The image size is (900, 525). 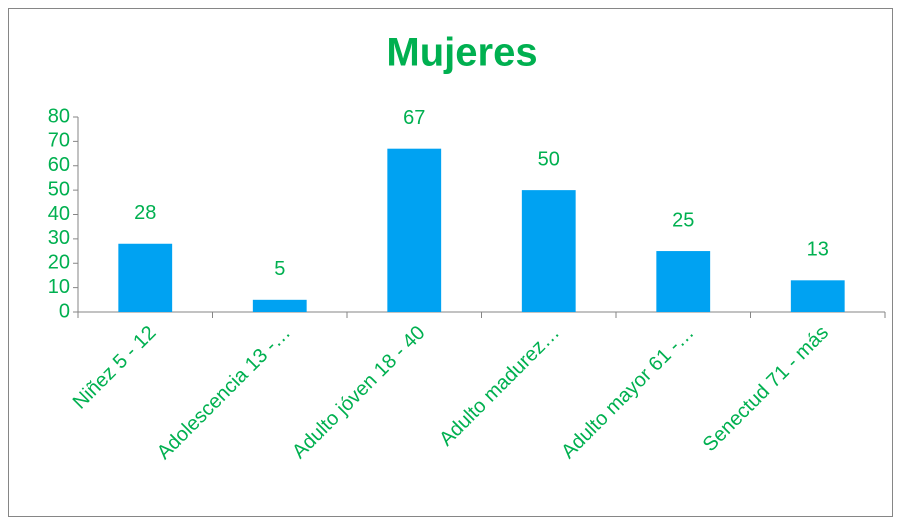 What do you see at coordinates (64, 311) in the screenshot?
I see `y-tick-label: 0` at bounding box center [64, 311].